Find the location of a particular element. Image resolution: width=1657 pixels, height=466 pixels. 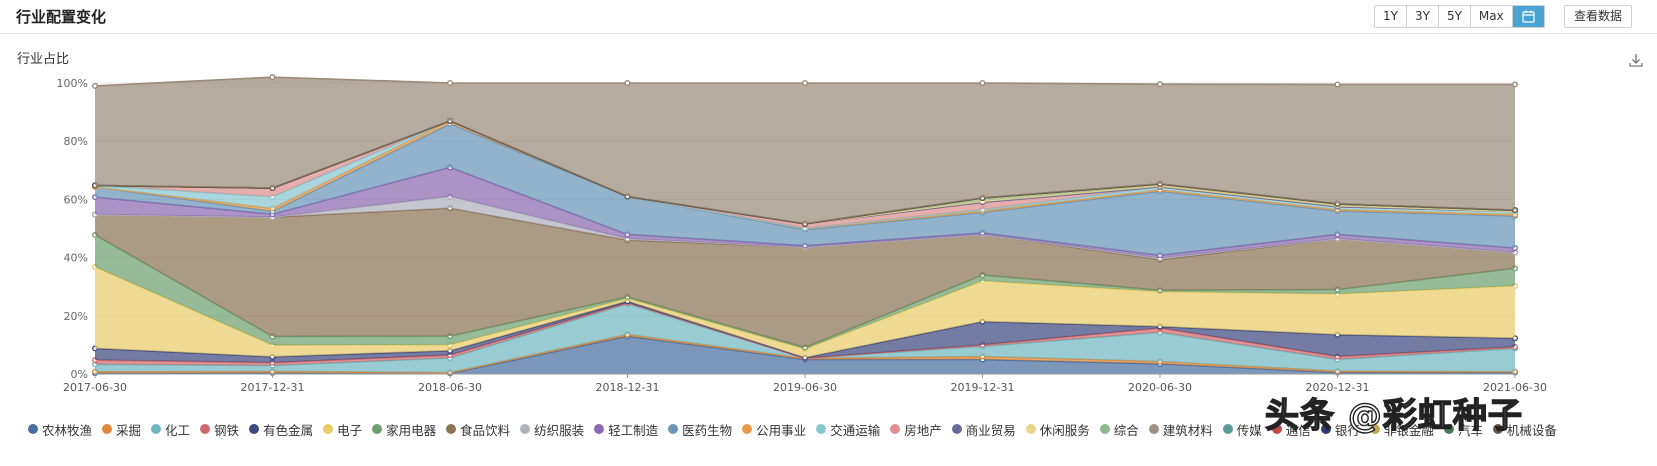

download-icon is located at coordinates (1636, 60).